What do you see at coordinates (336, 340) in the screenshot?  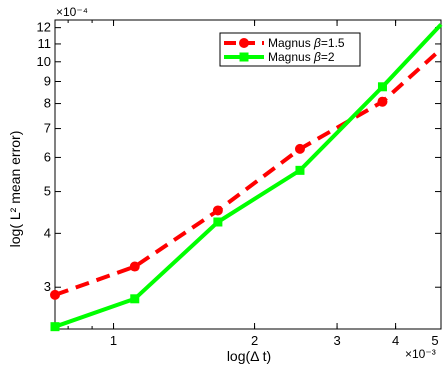 I see `x-tick-label: 3` at bounding box center [336, 340].